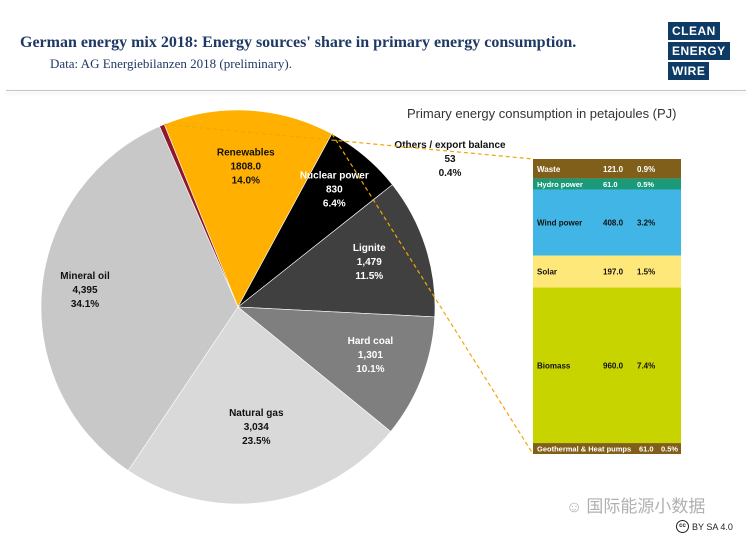 The image size is (754, 548). What do you see at coordinates (669, 449) in the screenshot?
I see `bar-label-geothermal-heat-pumps-percent: 0.5%` at bounding box center [669, 449].